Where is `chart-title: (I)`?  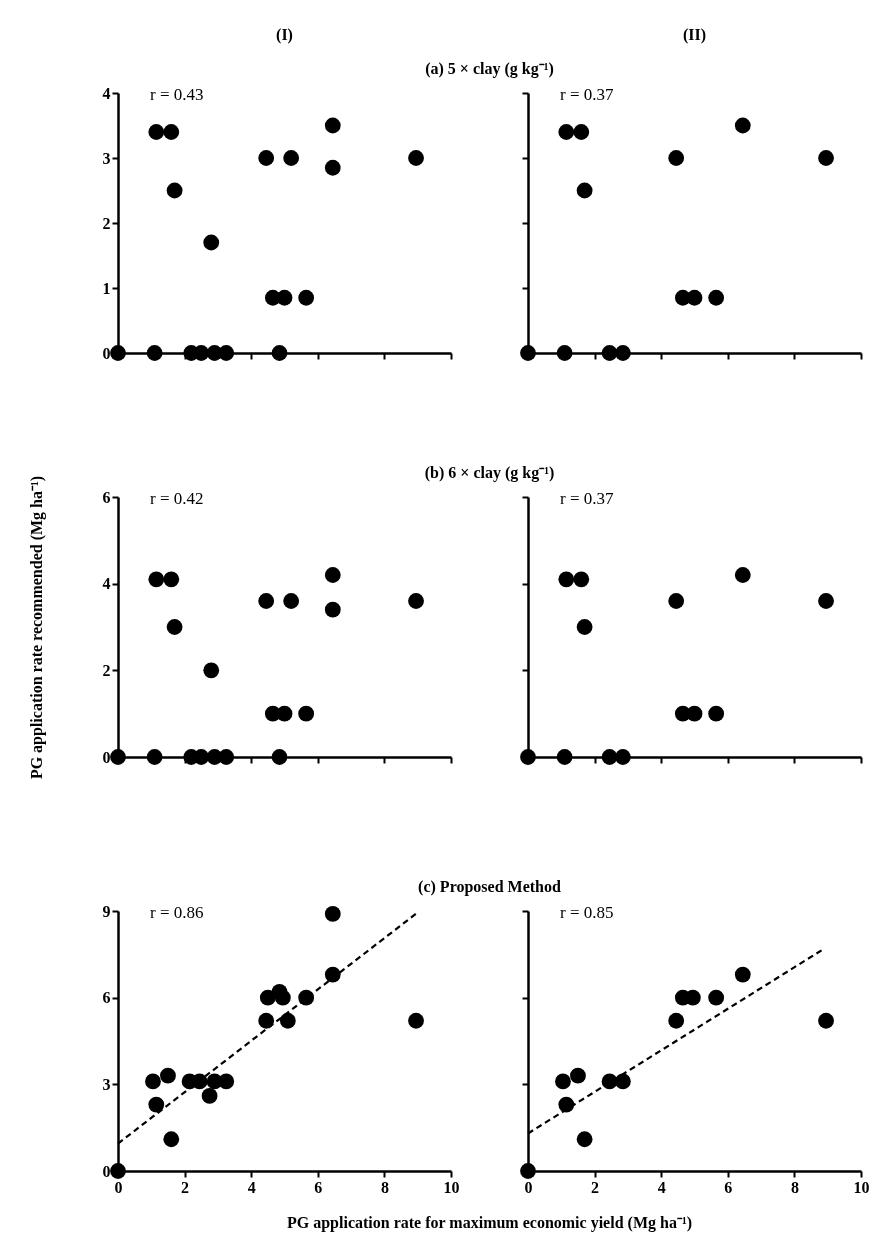
chart-title: (I) is located at coordinates (284, 35).